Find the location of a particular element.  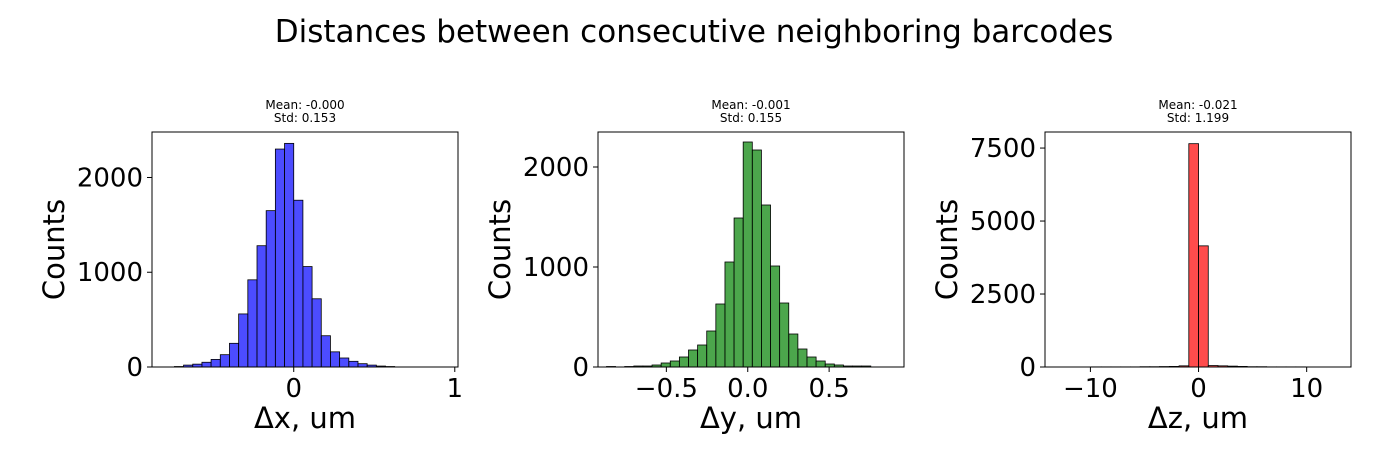

panel-dz-x-tick-label: 0 is located at coordinates (1198, 389).